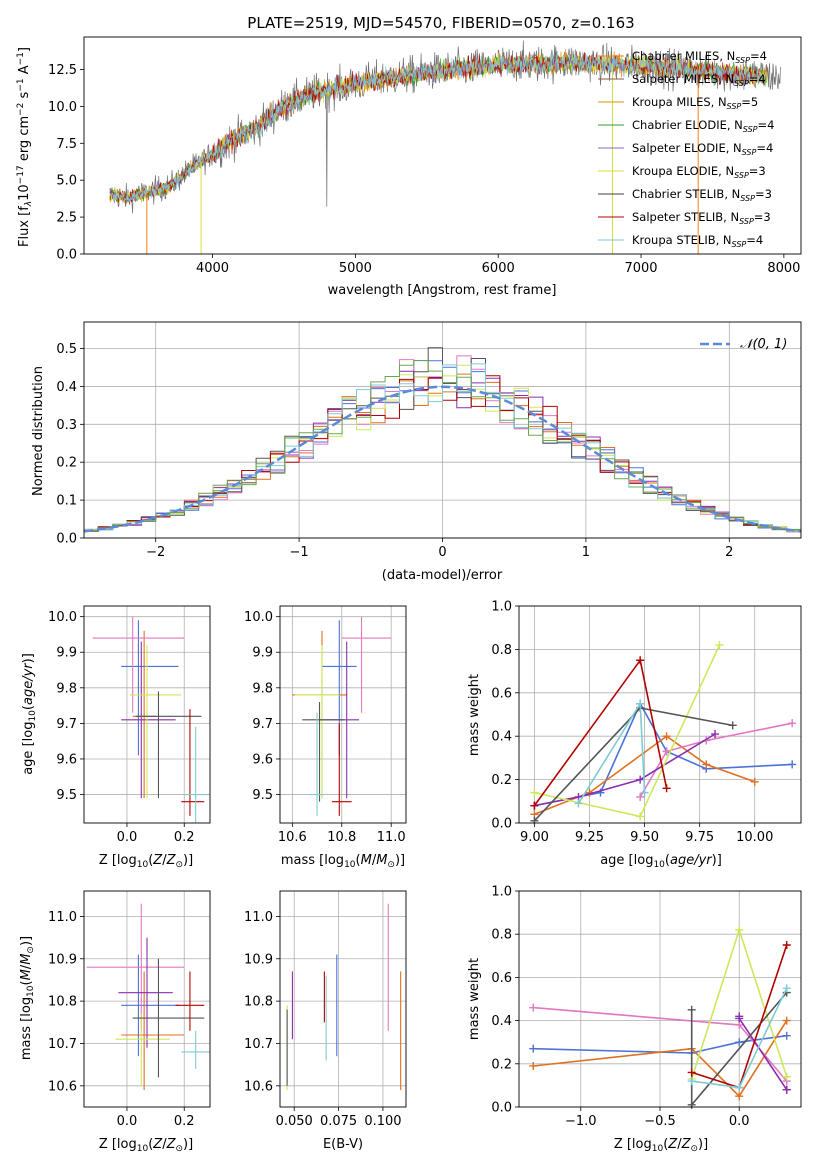 The height and width of the screenshot is (1170, 819). I want to click on y-tick-label: 0.2, so click(501, 780).